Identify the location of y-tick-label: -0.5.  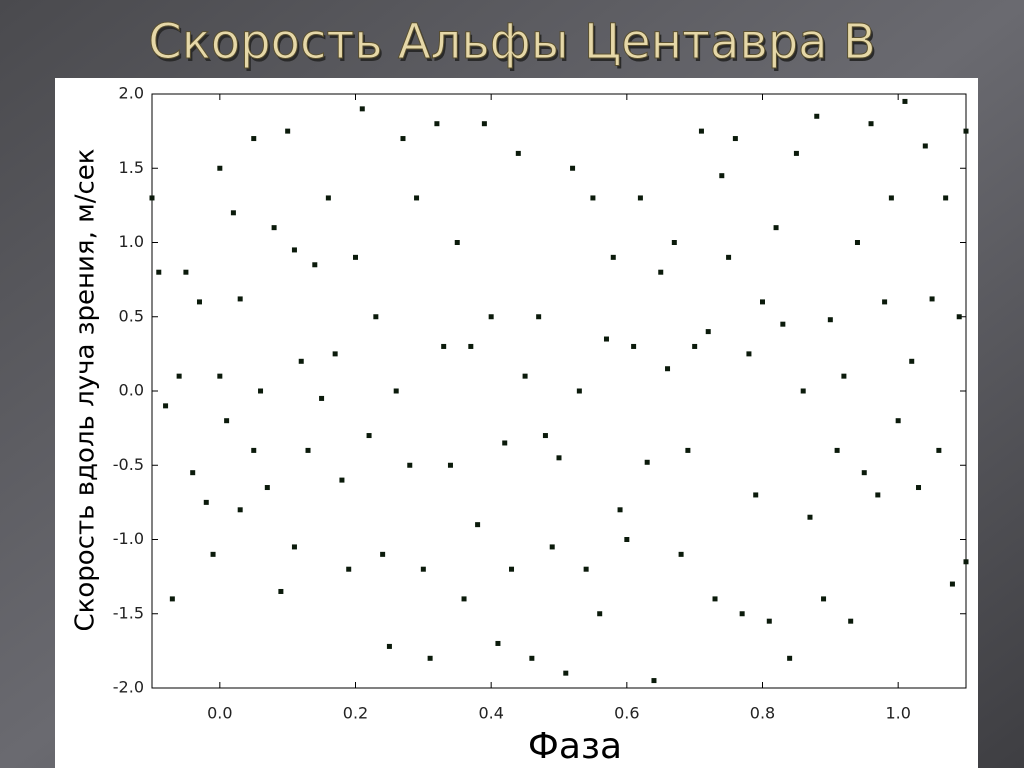
(128, 464).